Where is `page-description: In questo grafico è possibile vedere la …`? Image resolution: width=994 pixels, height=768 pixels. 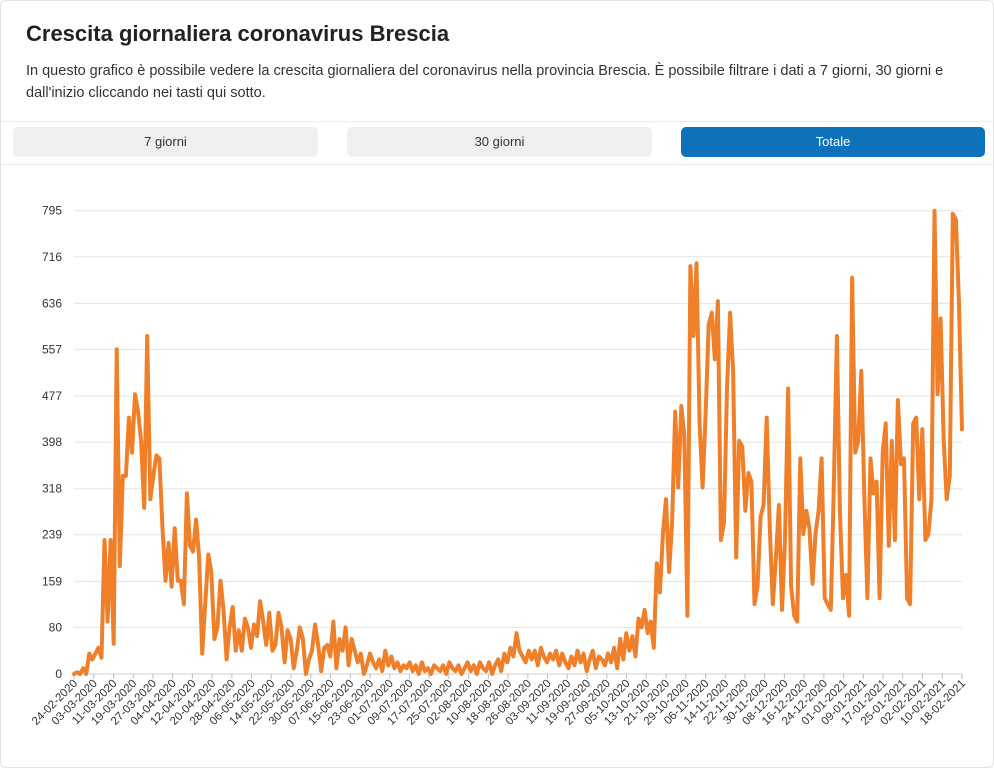 page-description: In questo grafico è possibile vedere la … is located at coordinates (485, 82).